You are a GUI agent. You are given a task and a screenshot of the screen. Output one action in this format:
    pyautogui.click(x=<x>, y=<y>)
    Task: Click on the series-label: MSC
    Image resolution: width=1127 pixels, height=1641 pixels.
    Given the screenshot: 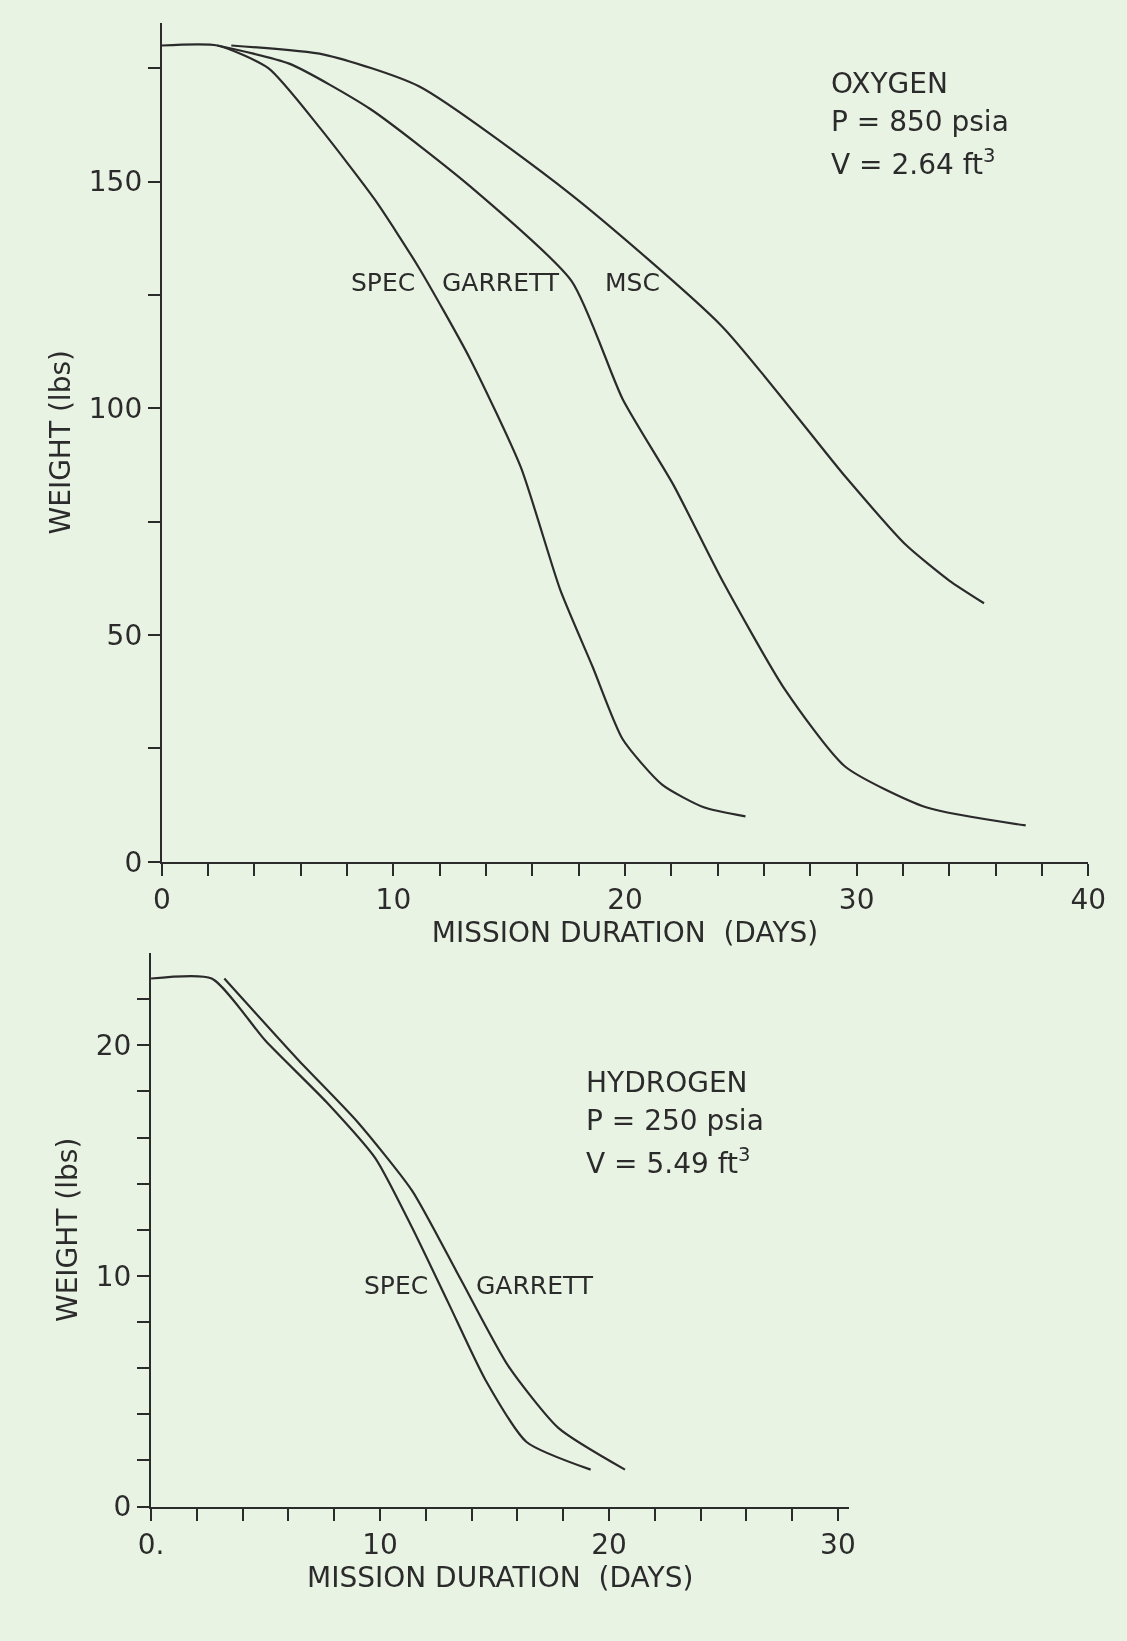 What is the action you would take?
    pyautogui.click(x=632, y=282)
    